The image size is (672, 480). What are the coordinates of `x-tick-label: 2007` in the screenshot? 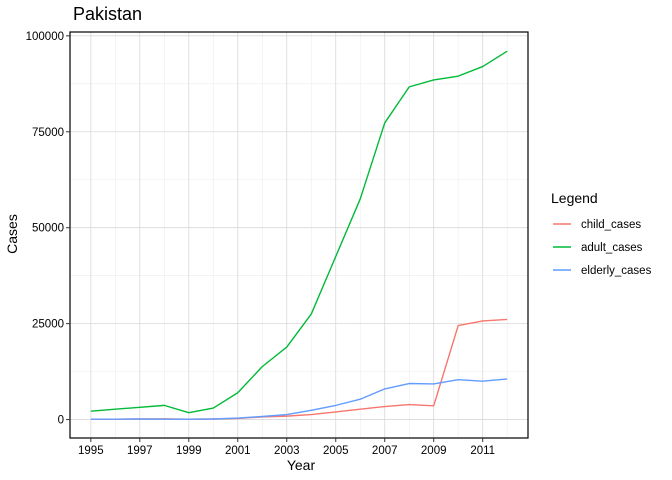 It's located at (385, 451).